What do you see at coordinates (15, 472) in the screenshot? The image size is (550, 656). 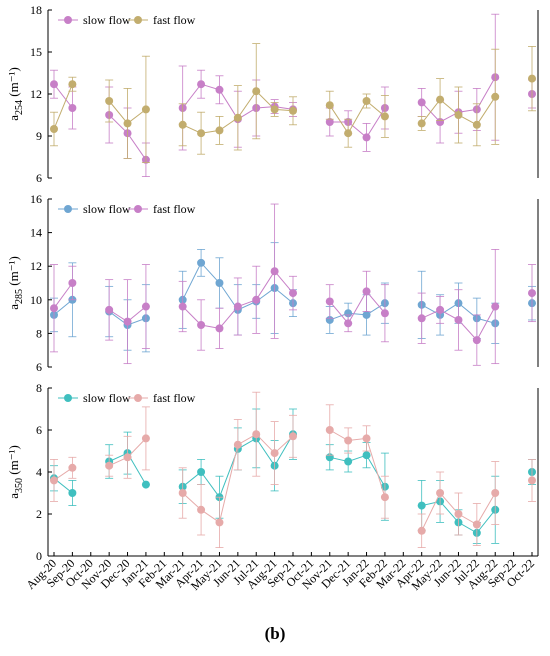 I see `y-axis-label: a350 (m⁻¹)` at bounding box center [15, 472].